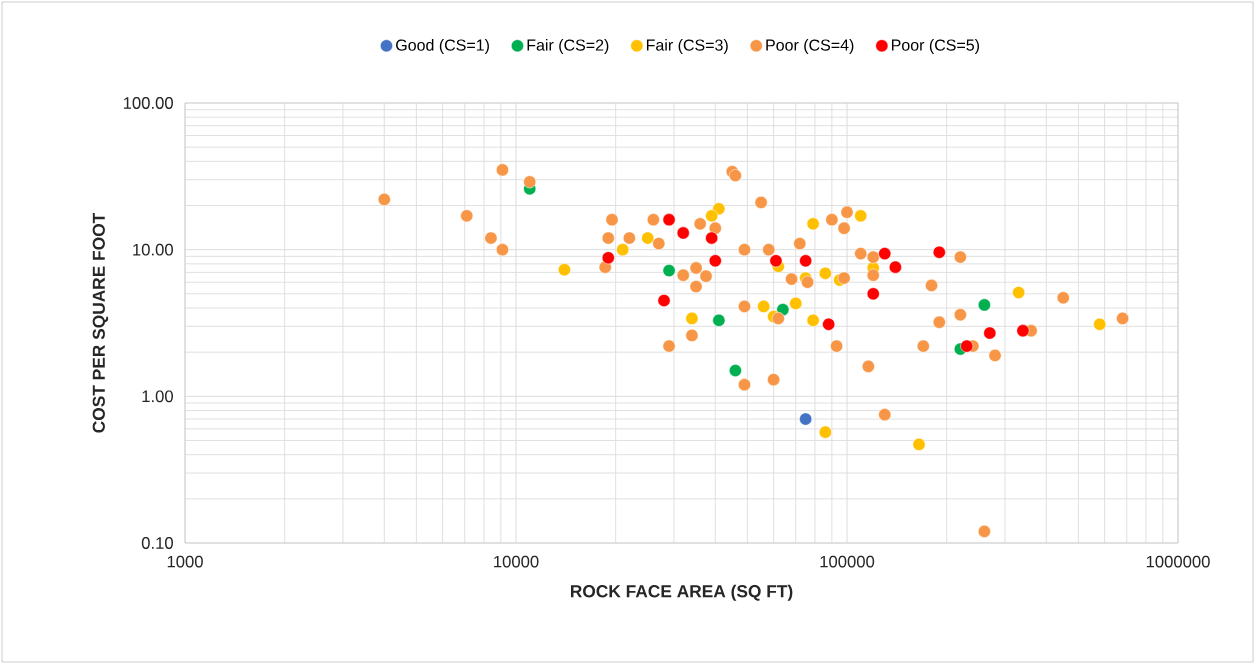 The width and height of the screenshot is (1255, 664). Describe the element at coordinates (157, 543) in the screenshot. I see `y-tick-label: 0.10` at that location.